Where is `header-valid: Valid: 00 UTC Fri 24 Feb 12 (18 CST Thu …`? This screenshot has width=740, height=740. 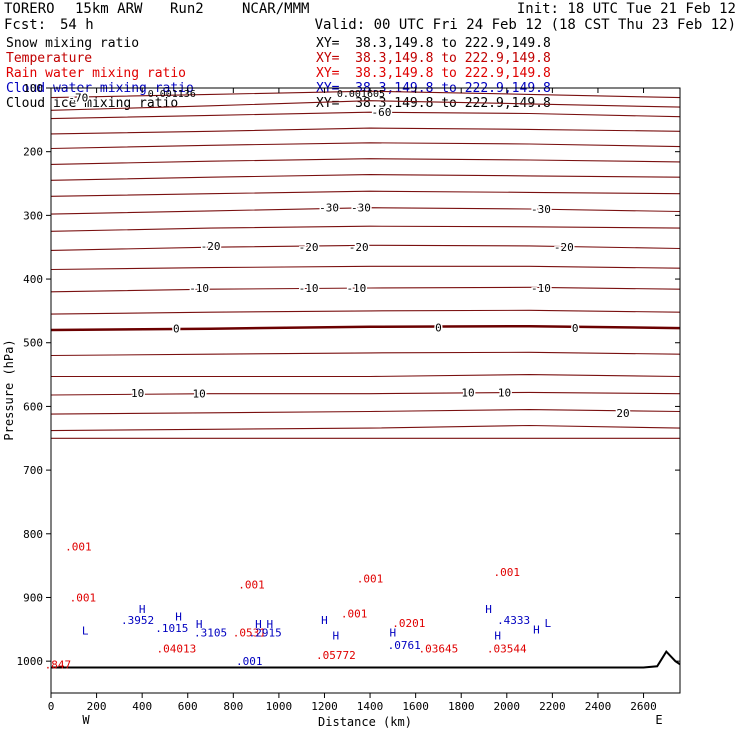
header-valid: Valid: 00 UTC Fri 24 Feb 12 (18 CST Thu … is located at coordinates (525, 25).